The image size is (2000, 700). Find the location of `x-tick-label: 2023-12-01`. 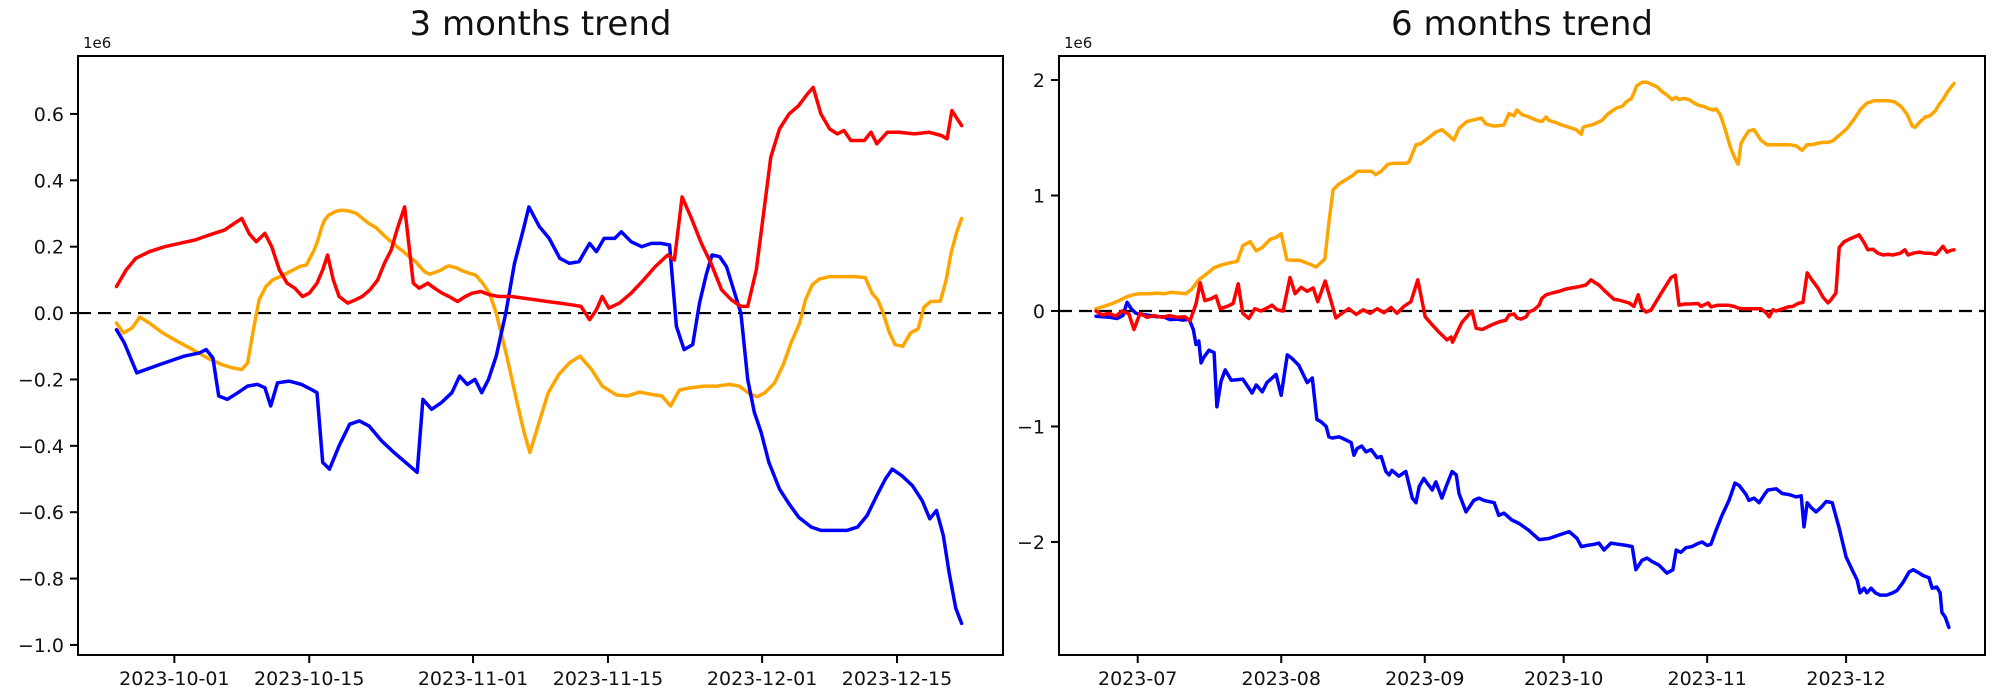

x-tick-label: 2023-12-01 is located at coordinates (762, 679).